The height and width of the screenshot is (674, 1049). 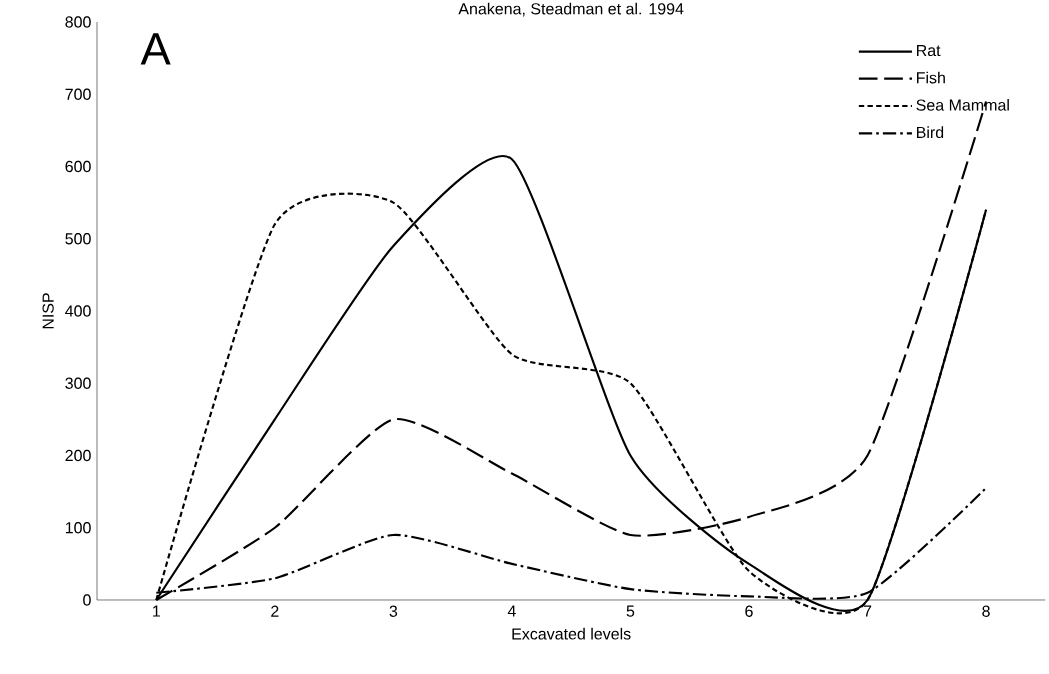 What do you see at coordinates (87, 600) in the screenshot?
I see `y-tick-label: 0` at bounding box center [87, 600].